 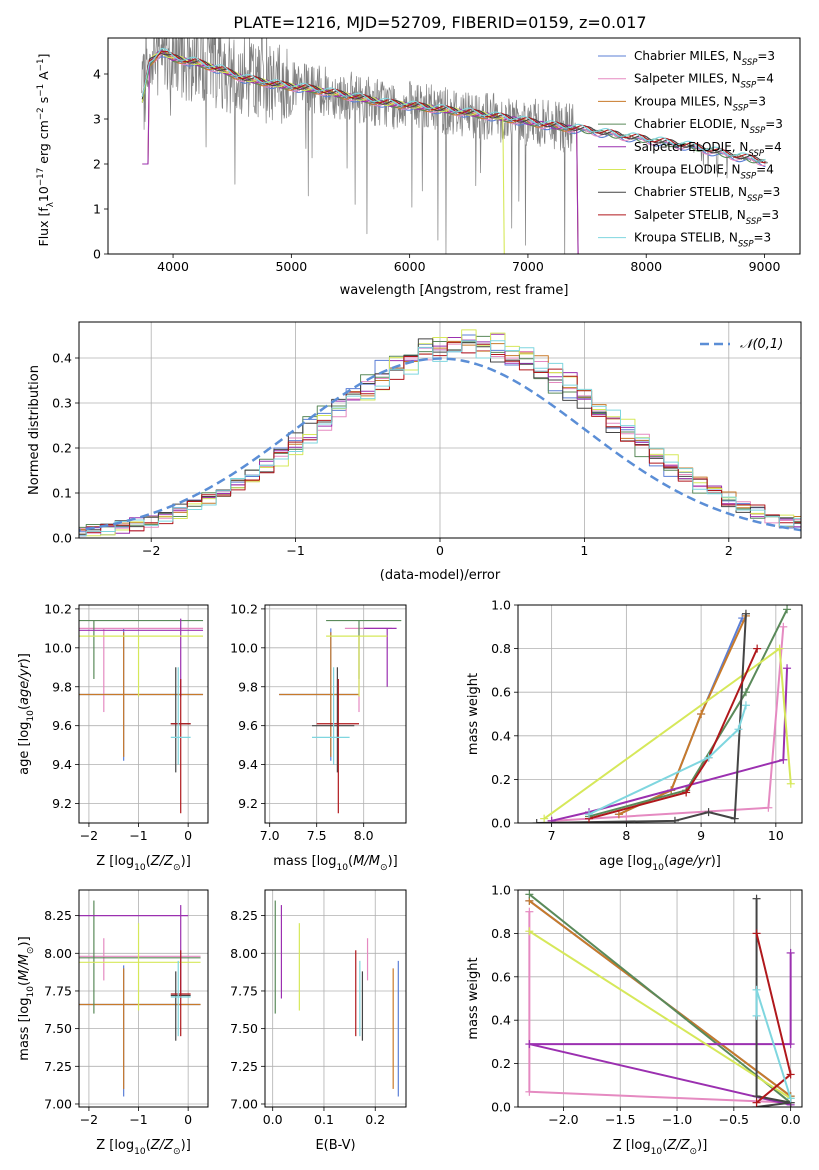 What do you see at coordinates (584, 550) in the screenshot?
I see `x-tick-label: 1` at bounding box center [584, 550].